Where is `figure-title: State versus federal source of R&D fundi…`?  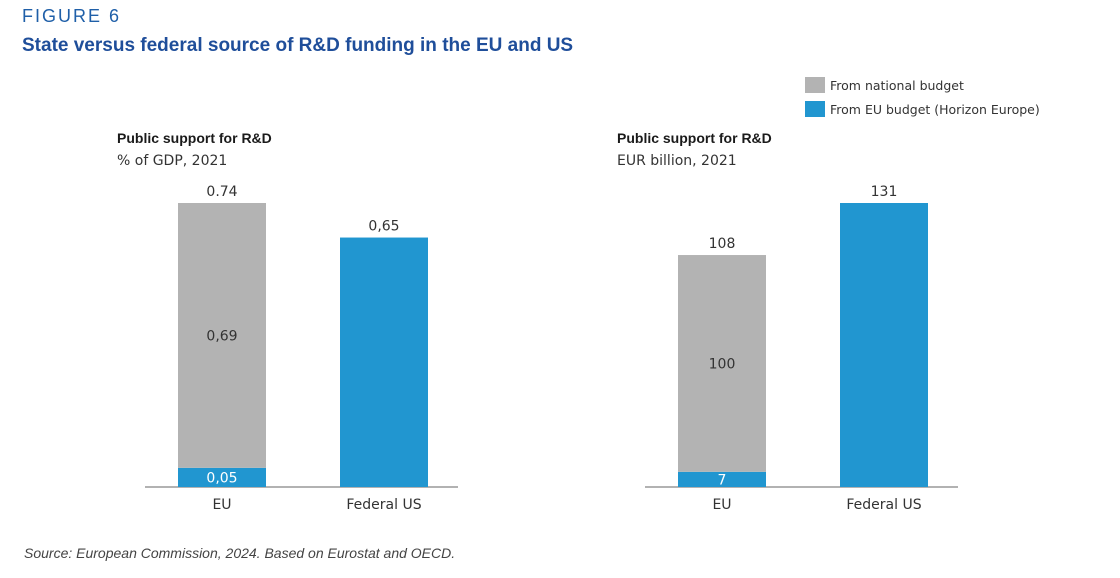
figure-title: State versus federal source of R&D fundi… is located at coordinates (298, 45).